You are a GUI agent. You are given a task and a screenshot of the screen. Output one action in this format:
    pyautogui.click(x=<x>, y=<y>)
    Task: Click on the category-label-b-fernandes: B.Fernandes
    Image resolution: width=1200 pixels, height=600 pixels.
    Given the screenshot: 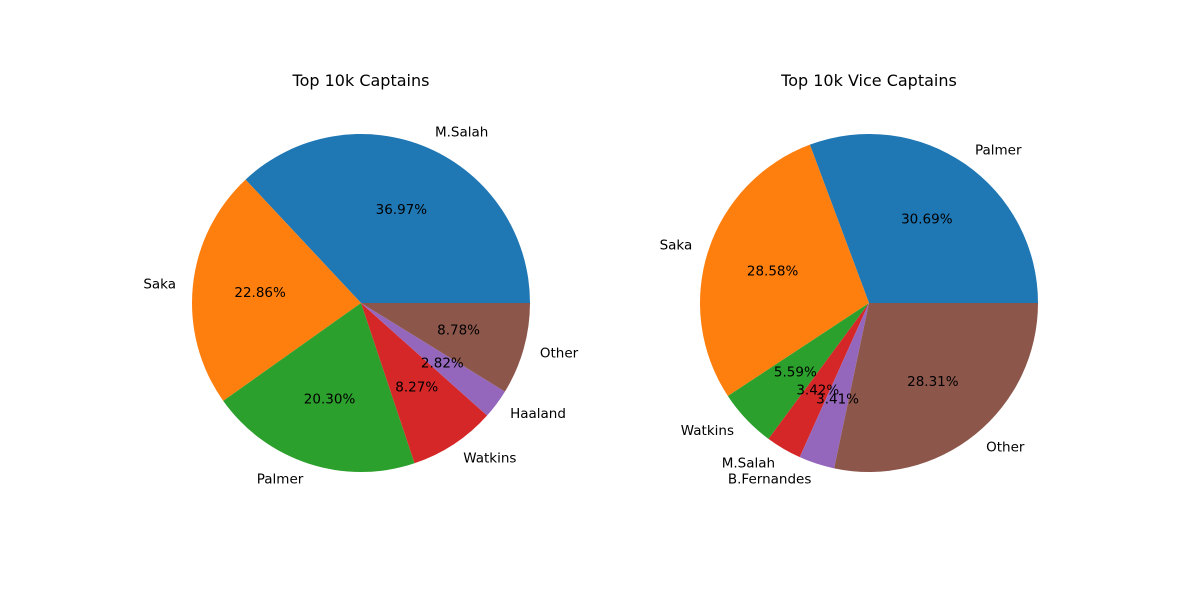 What is the action you would take?
    pyautogui.click(x=770, y=480)
    